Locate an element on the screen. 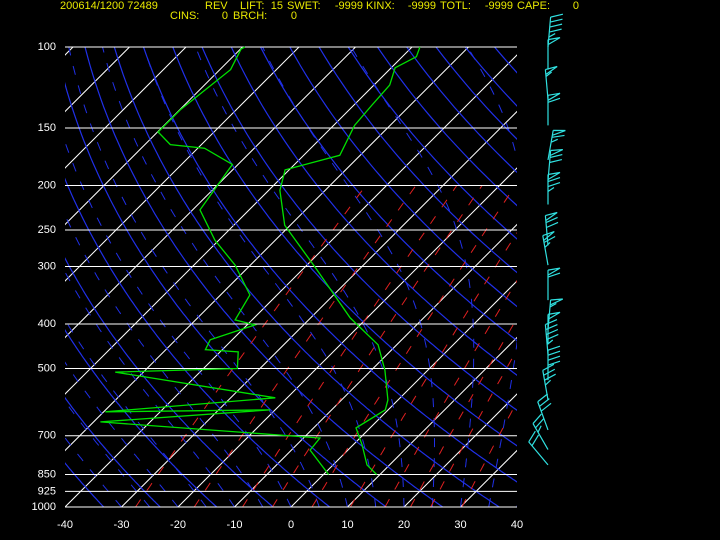 This screenshot has width=720, height=540. y-tick-label: 200 is located at coordinates (47, 185).